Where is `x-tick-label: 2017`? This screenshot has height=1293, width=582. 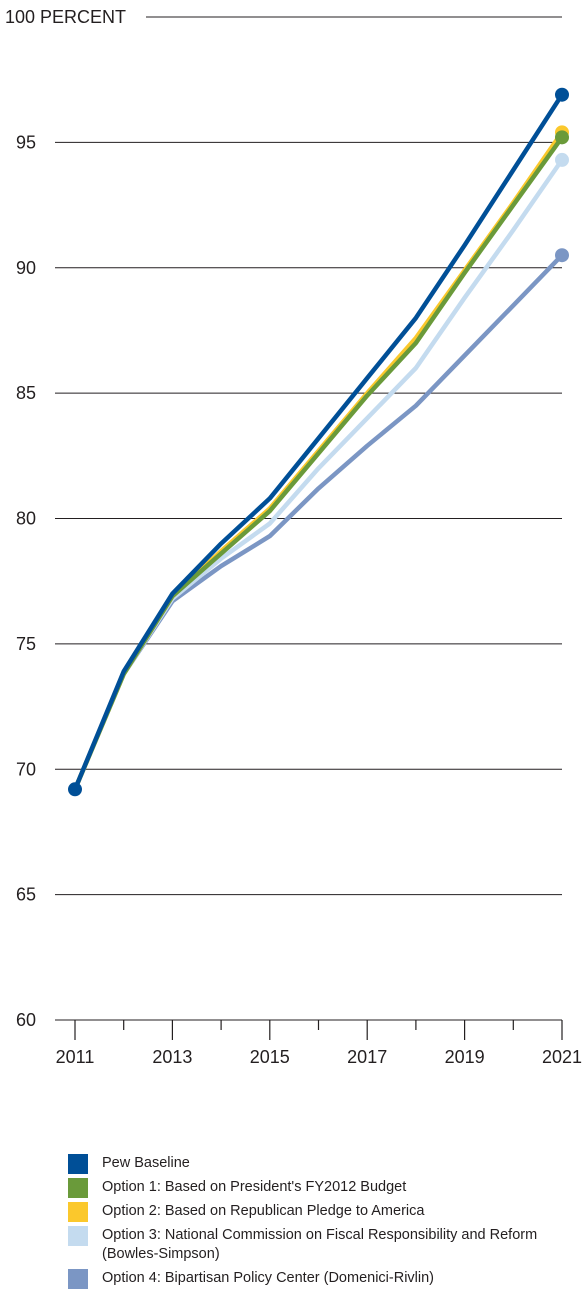 x-tick-label: 2017 is located at coordinates (367, 1057).